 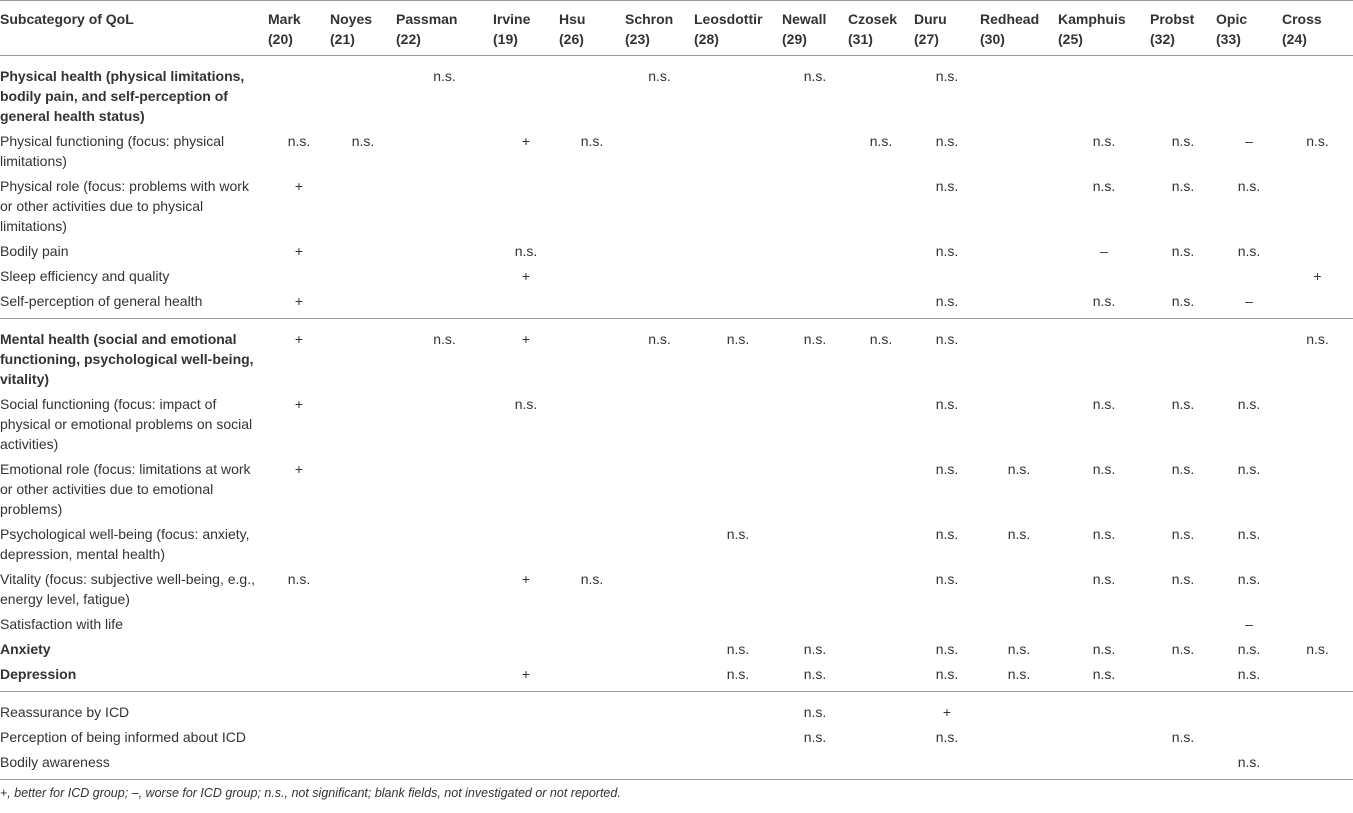 I want to click on author-ref: (24), so click(x=1294, y=39).